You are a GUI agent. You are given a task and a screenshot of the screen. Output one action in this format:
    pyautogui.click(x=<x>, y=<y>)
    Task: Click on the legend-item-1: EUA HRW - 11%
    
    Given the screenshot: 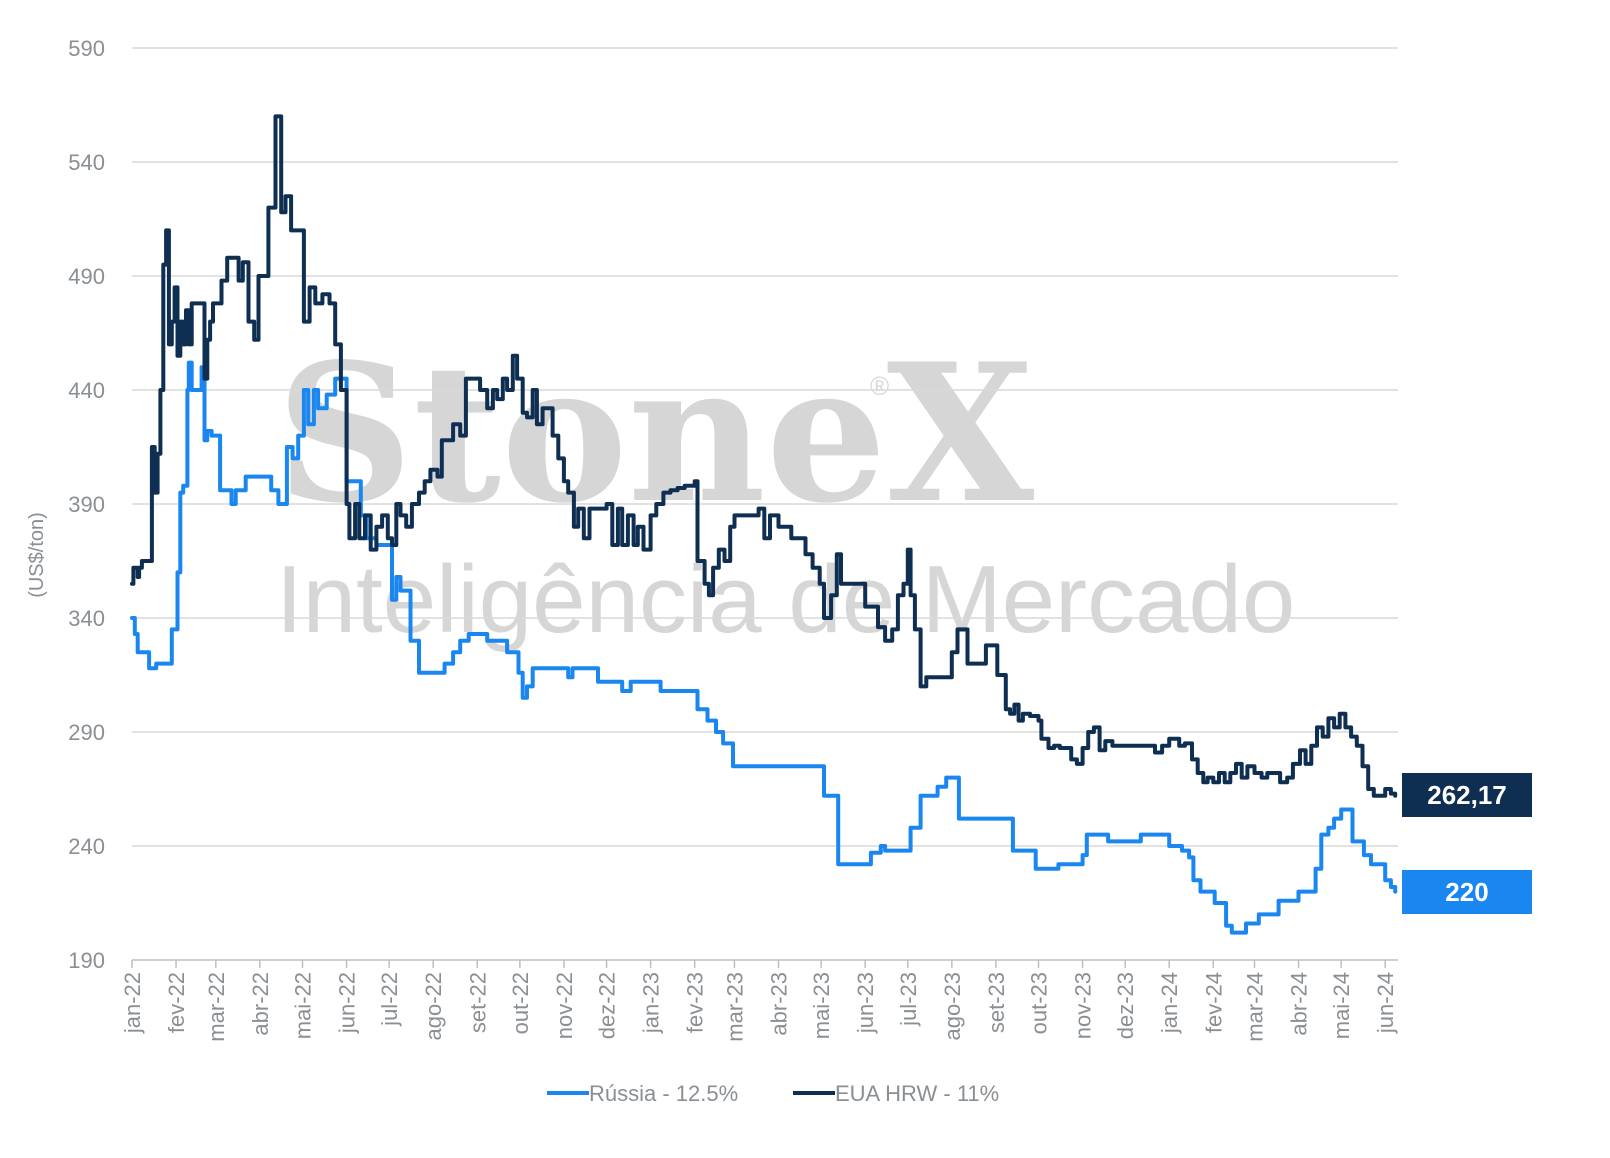 What is the action you would take?
    pyautogui.click(x=896, y=1093)
    